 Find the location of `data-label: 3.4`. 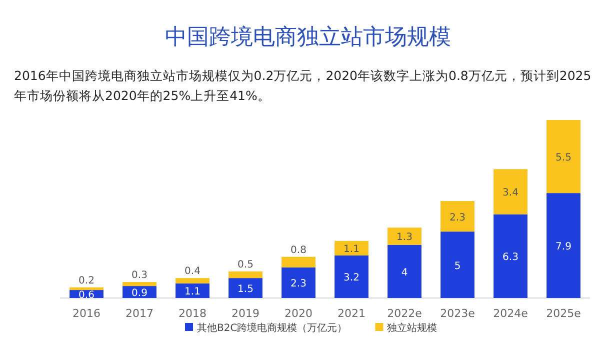

data-label: 3.4 is located at coordinates (510, 193).